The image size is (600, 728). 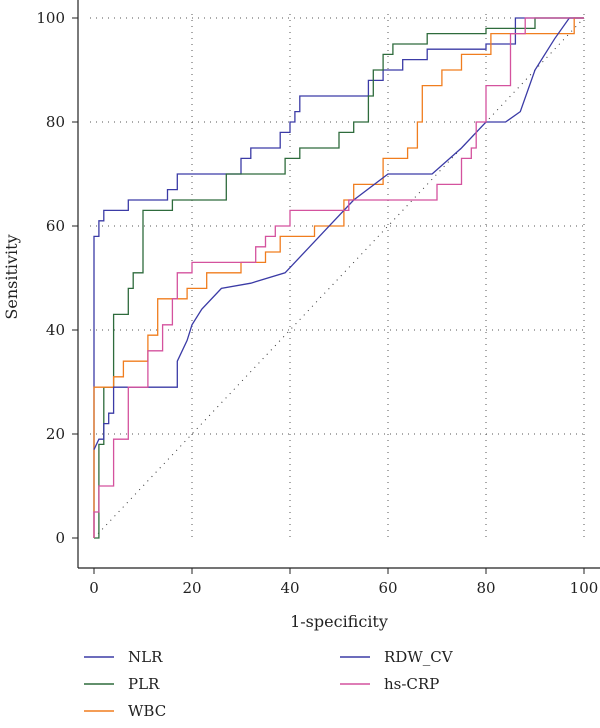 I want to click on x-tick-label: 20, so click(x=191, y=588).